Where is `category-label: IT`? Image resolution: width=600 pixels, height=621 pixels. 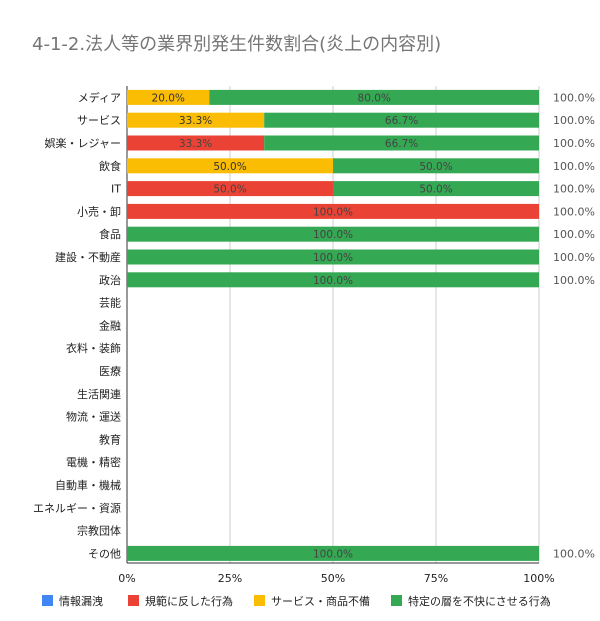
category-label: IT is located at coordinates (116, 189).